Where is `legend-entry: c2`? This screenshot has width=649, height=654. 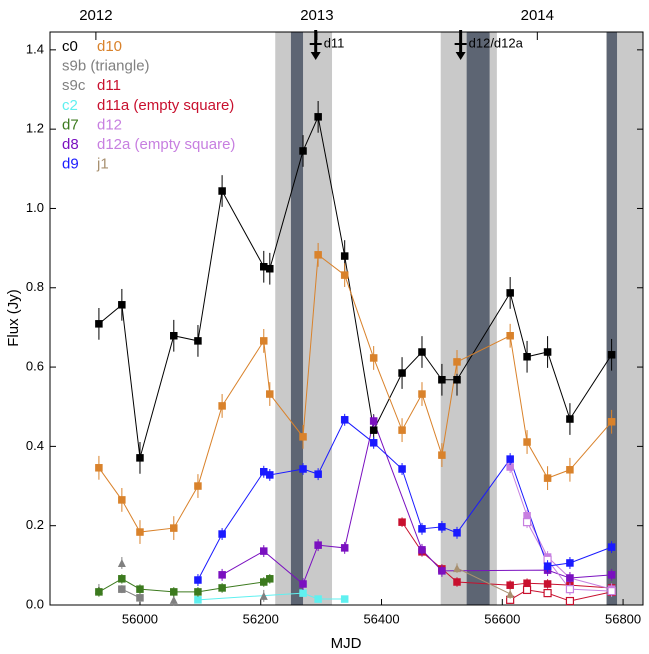
legend-entry: c2 is located at coordinates (70, 105).